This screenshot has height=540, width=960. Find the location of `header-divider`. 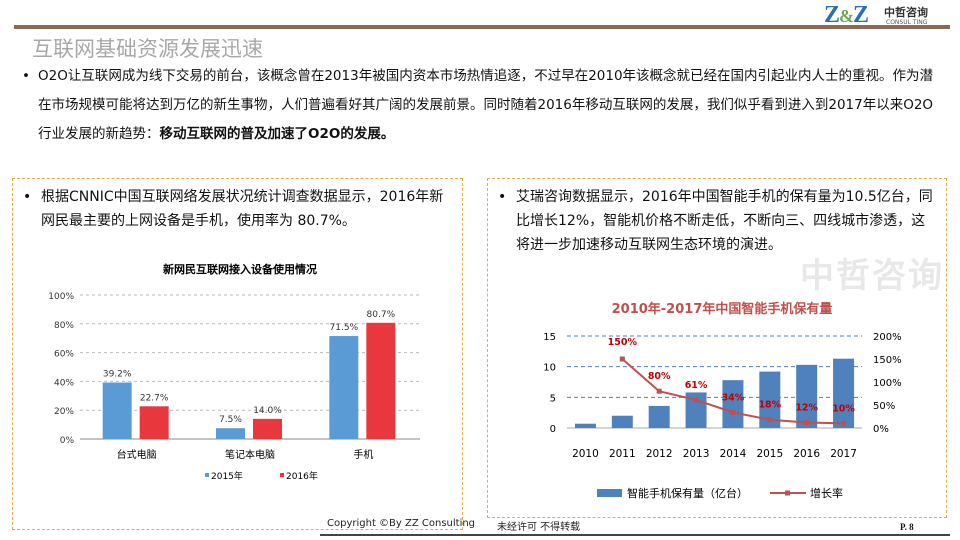

header-divider is located at coordinates (482, 27).